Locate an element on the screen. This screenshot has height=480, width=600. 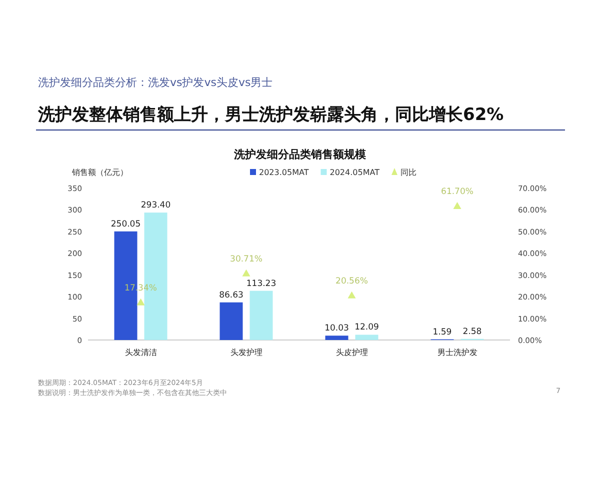
data-label: 113.23 is located at coordinates (261, 283).